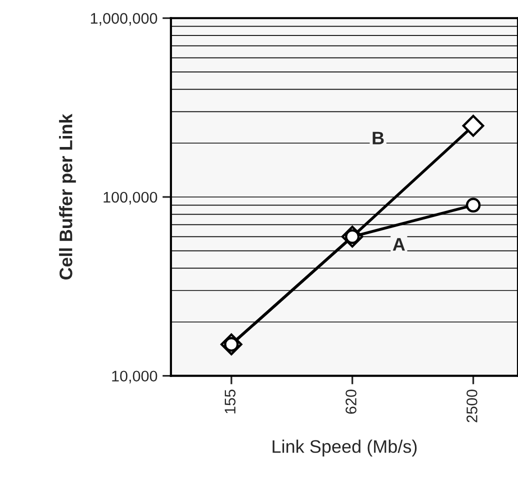  Describe the element at coordinates (472, 406) in the screenshot. I see `x-tick-label: 2500` at that location.